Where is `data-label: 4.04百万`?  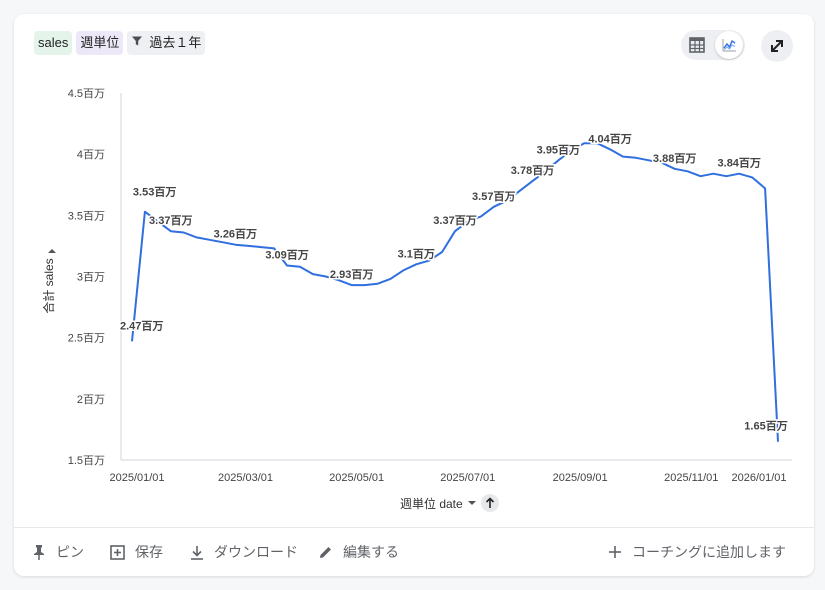
data-label: 4.04百万 is located at coordinates (609, 138).